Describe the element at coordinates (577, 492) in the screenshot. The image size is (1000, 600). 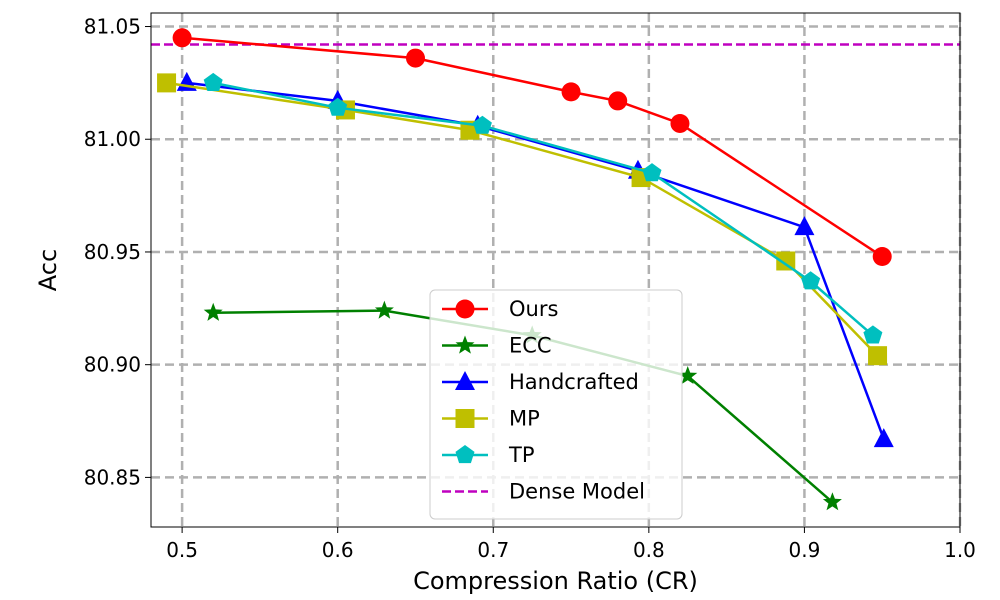
I see `legend-label-dense-model: Dense Model` at that location.